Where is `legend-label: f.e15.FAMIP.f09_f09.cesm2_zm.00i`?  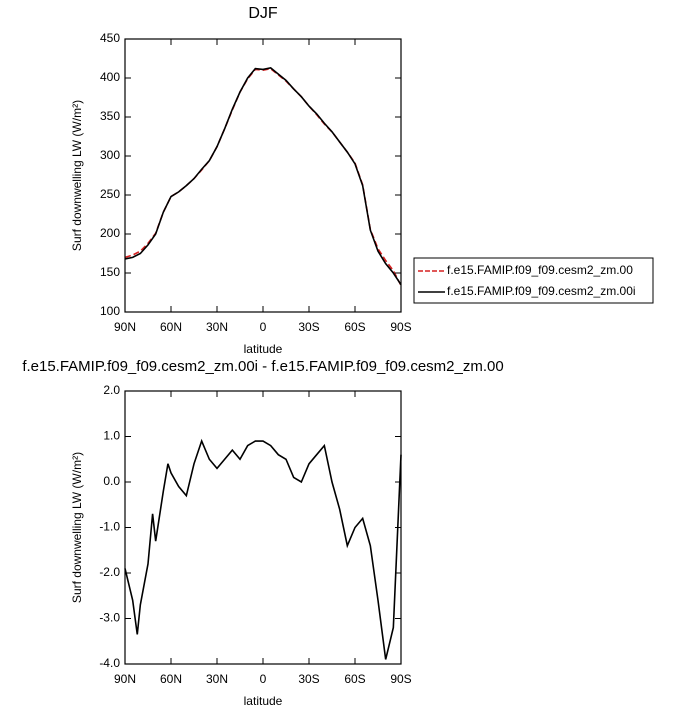
legend-label: f.e15.FAMIP.f09_f09.cesm2_zm.00i is located at coordinates (541, 291).